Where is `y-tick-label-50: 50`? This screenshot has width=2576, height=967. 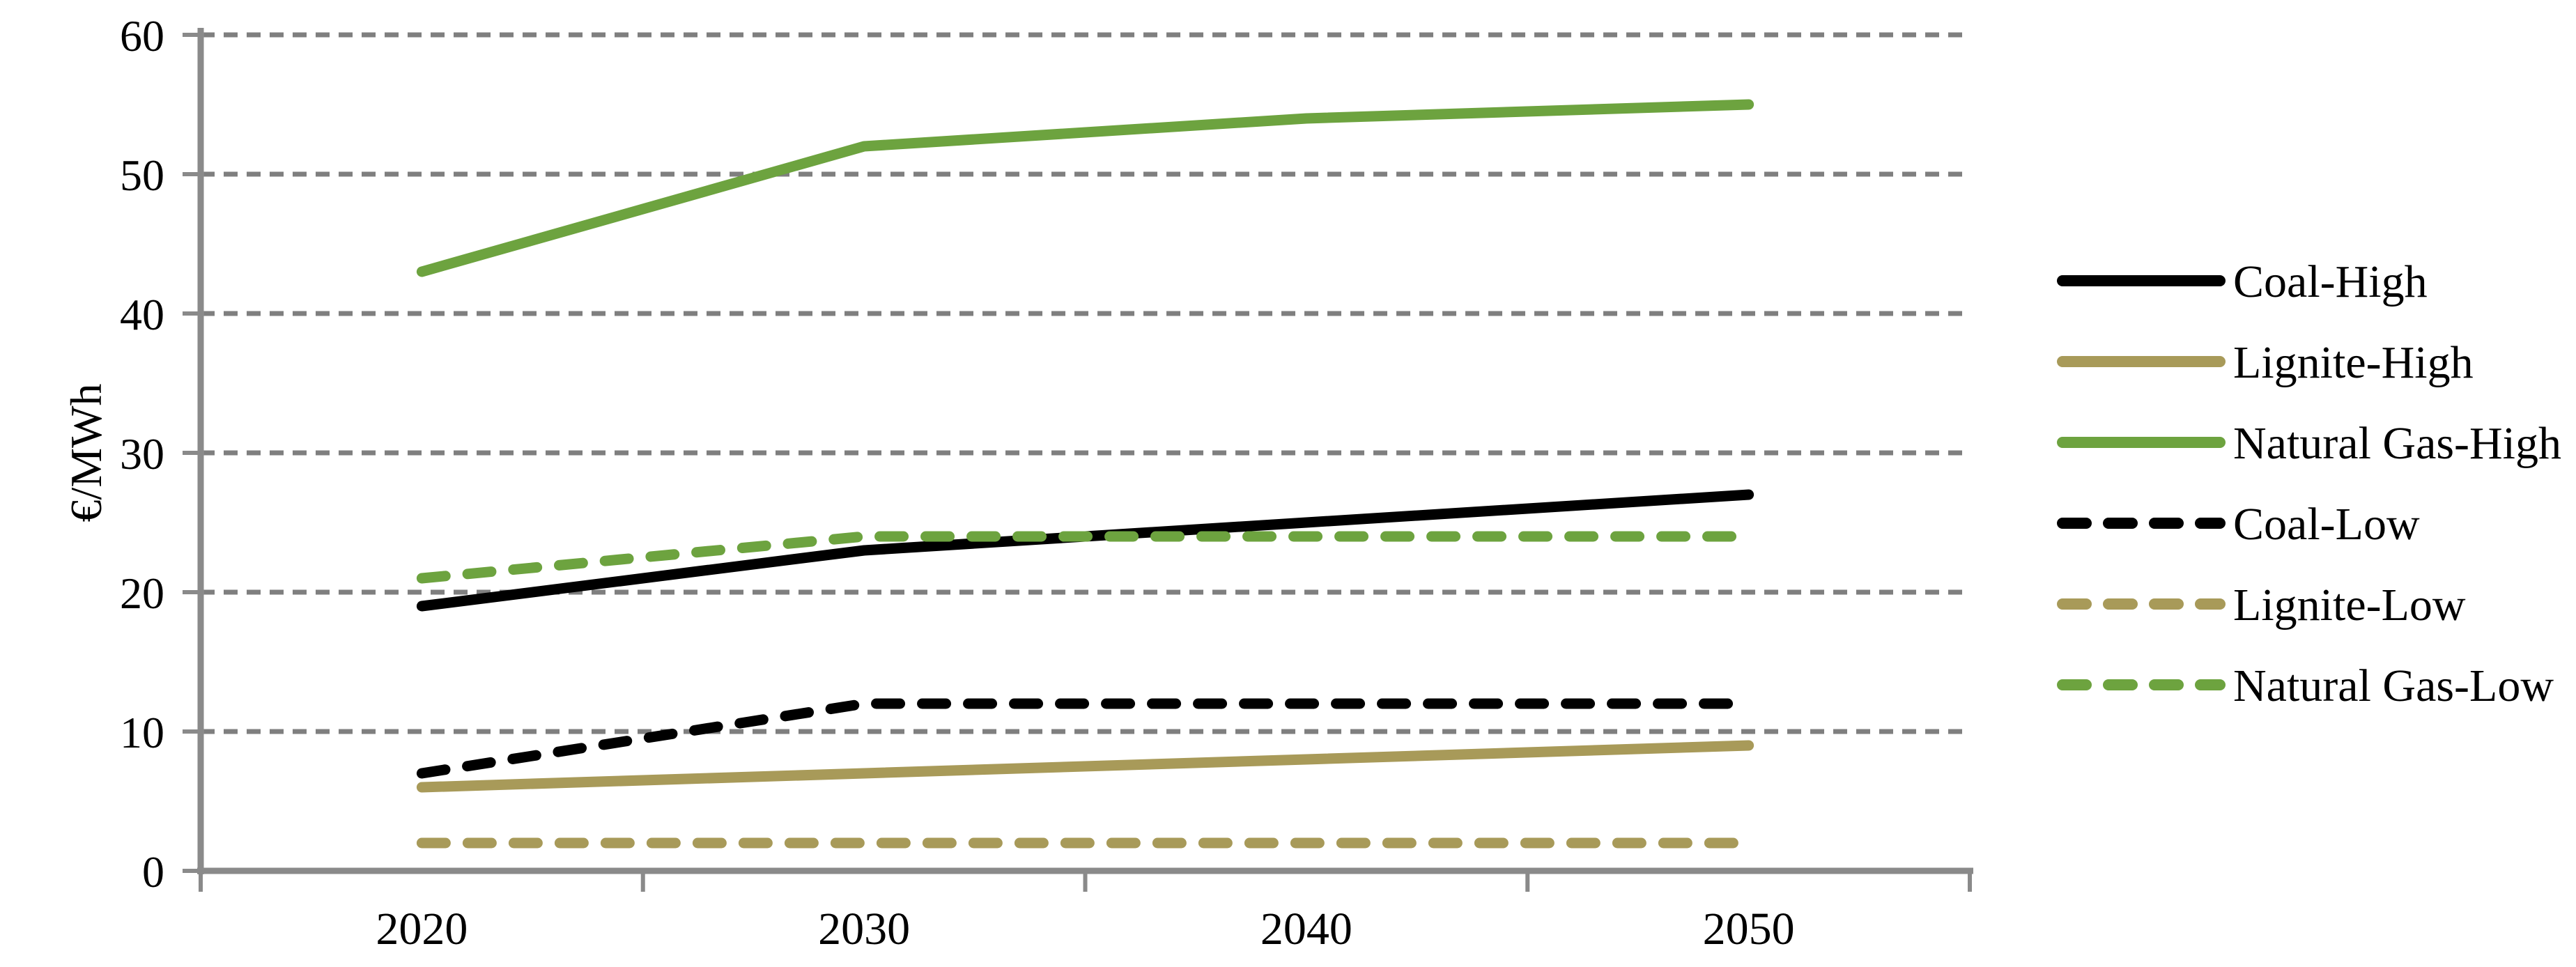 y-tick-label-50: 50 is located at coordinates (142, 175).